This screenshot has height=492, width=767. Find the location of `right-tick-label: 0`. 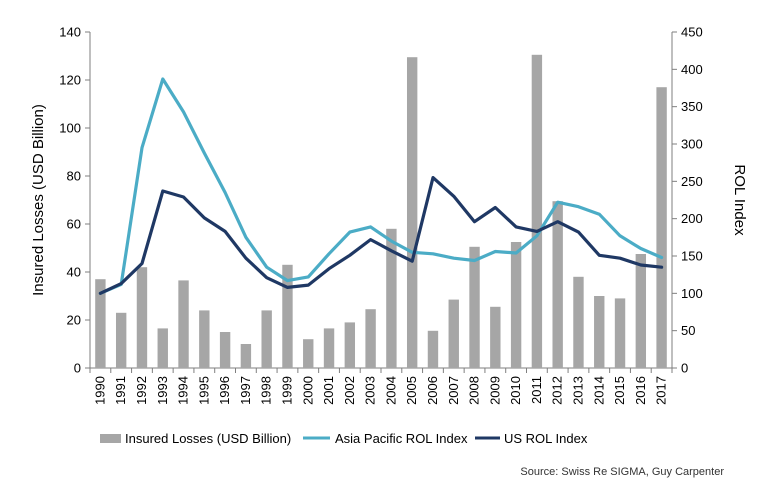

right-tick-label: 0 is located at coordinates (684, 368).